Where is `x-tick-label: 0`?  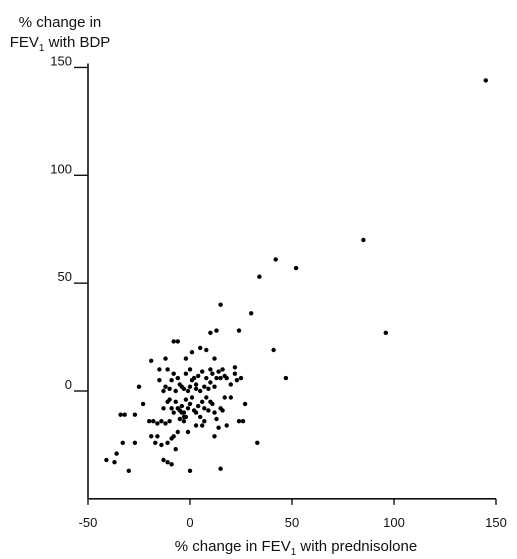
x-tick-label: 0 is located at coordinates (189, 522).